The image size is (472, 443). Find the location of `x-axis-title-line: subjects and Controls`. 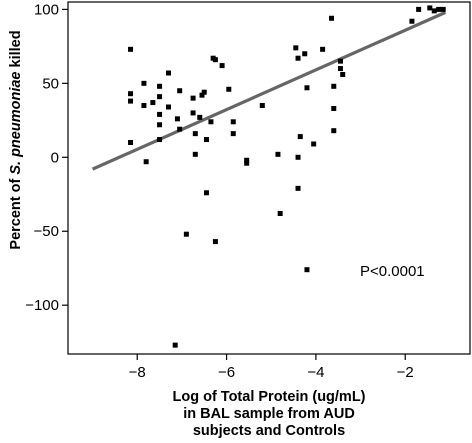

x-axis-title-line: subjects and Controls is located at coordinates (269, 431).